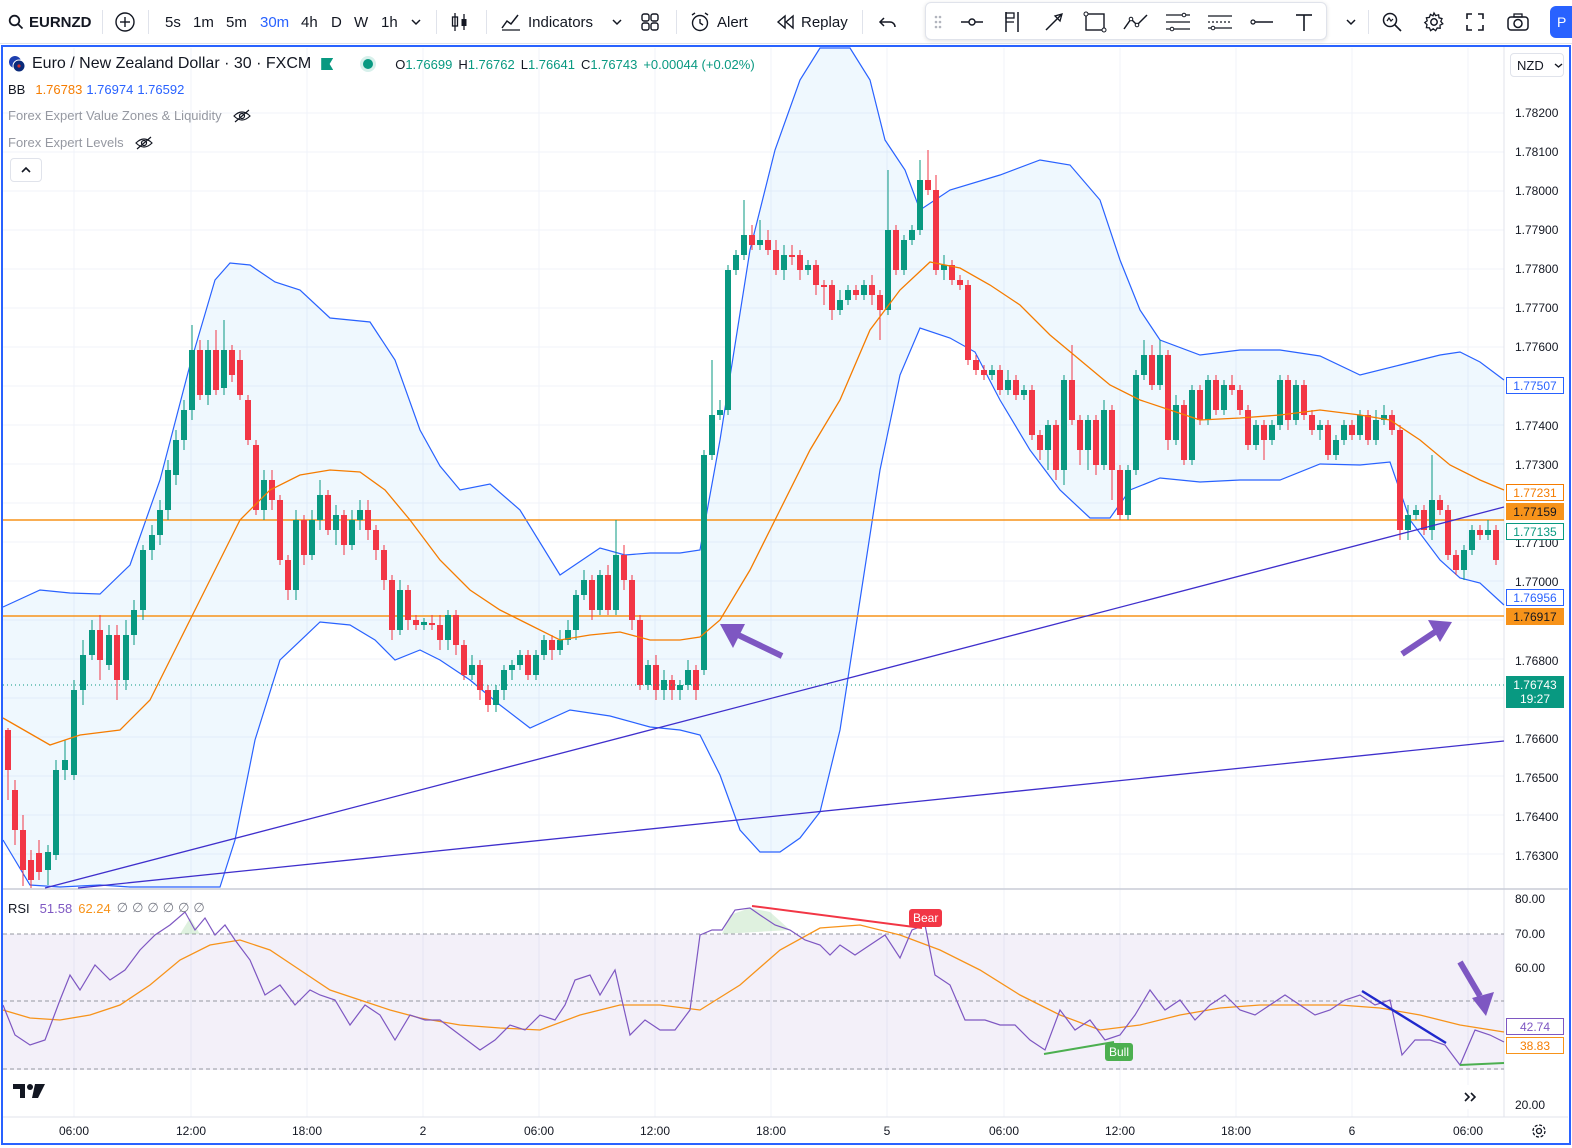 The width and height of the screenshot is (1572, 1148). I want to click on indicators-dropdown, so click(617, 22).